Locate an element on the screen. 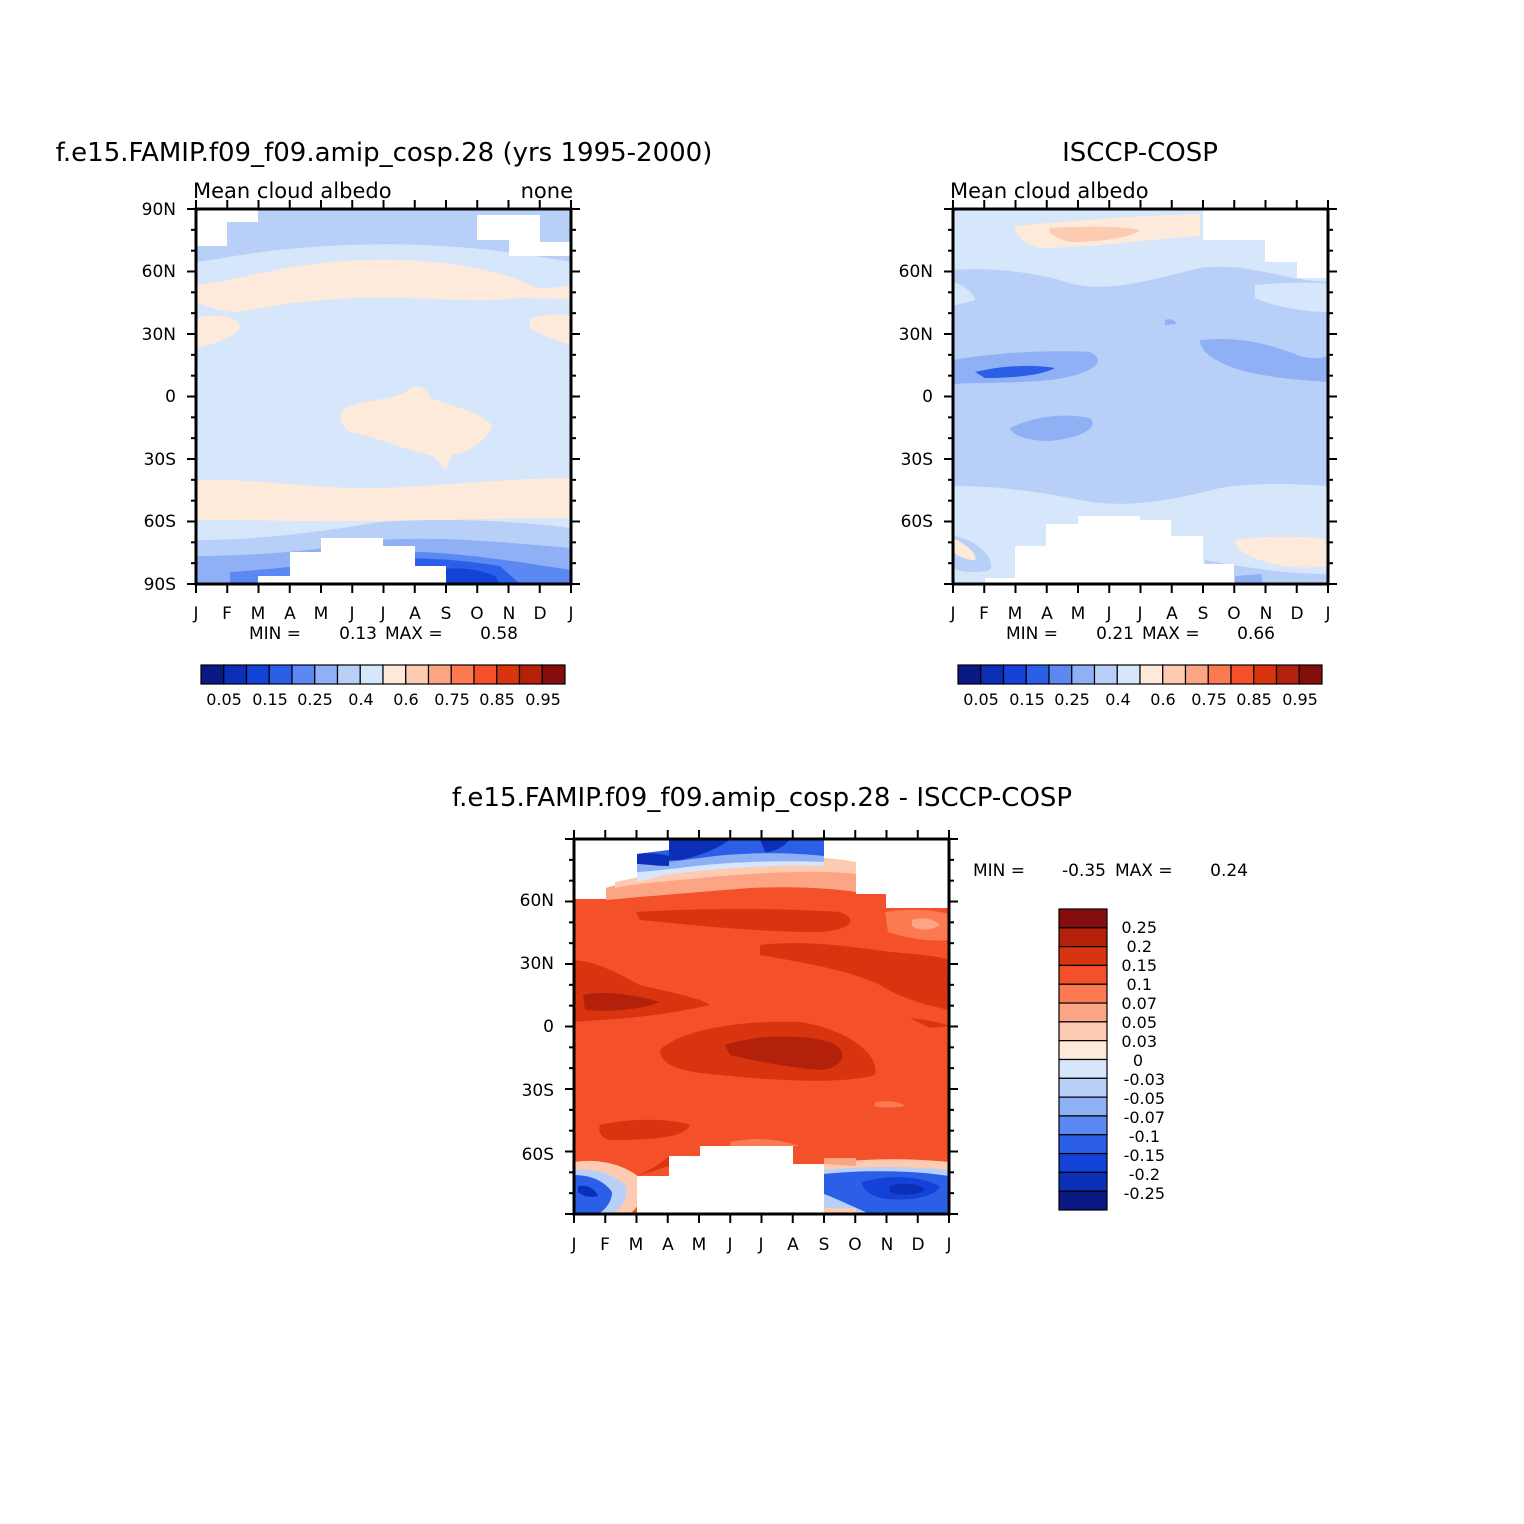 The image size is (1524, 1524). panel-model-right-label: none is located at coordinates (547, 191).